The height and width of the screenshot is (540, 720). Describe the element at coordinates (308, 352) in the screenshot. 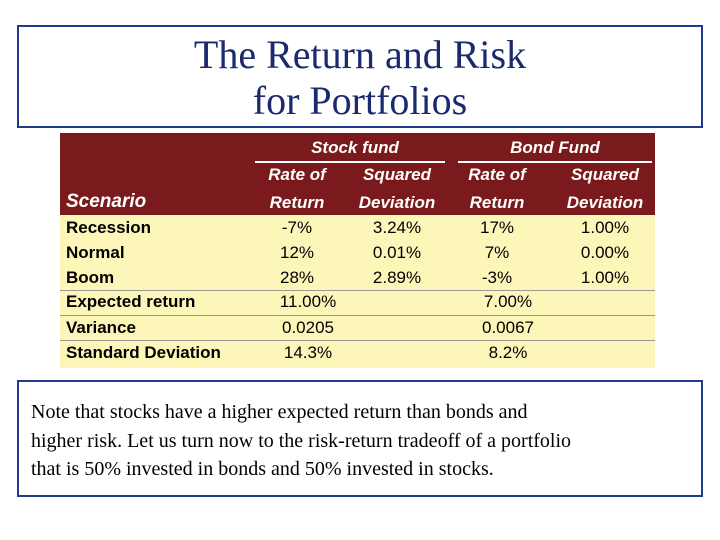

I see `table-cell: 14.3%` at that location.